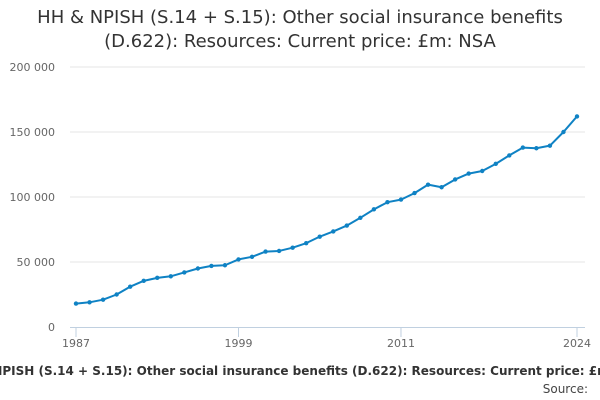 This screenshot has width=600, height=400. Describe the element at coordinates (36, 262) in the screenshot. I see `y-tick-label: 50 000` at that location.